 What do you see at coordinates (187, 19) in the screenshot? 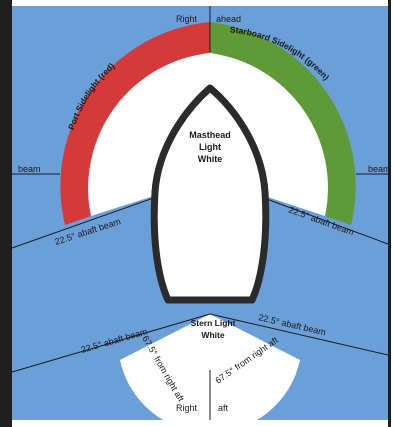
I see `right-ahead-label-right: Right` at bounding box center [187, 19].